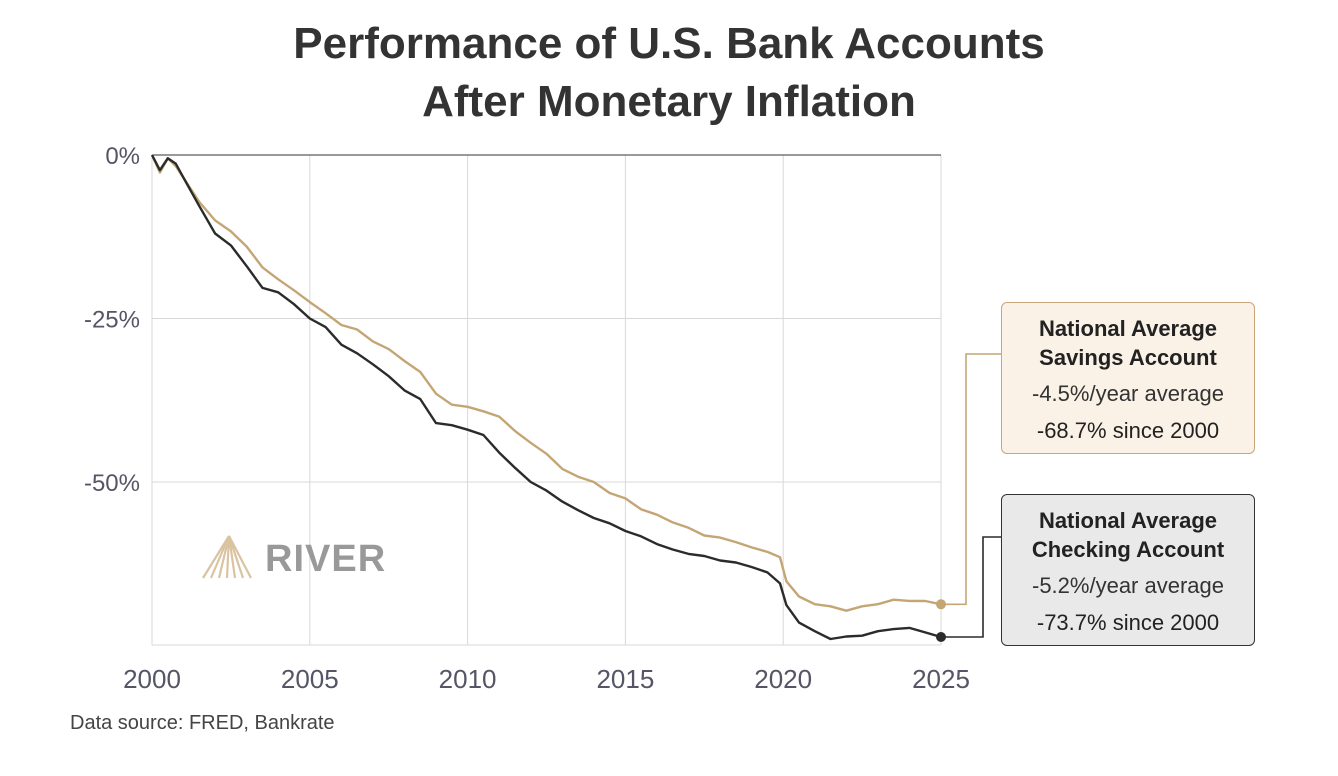 This screenshot has width=1338, height=776. I want to click on chart-title-line-1: Performance of U.S. Bank Accounts, so click(669, 43).